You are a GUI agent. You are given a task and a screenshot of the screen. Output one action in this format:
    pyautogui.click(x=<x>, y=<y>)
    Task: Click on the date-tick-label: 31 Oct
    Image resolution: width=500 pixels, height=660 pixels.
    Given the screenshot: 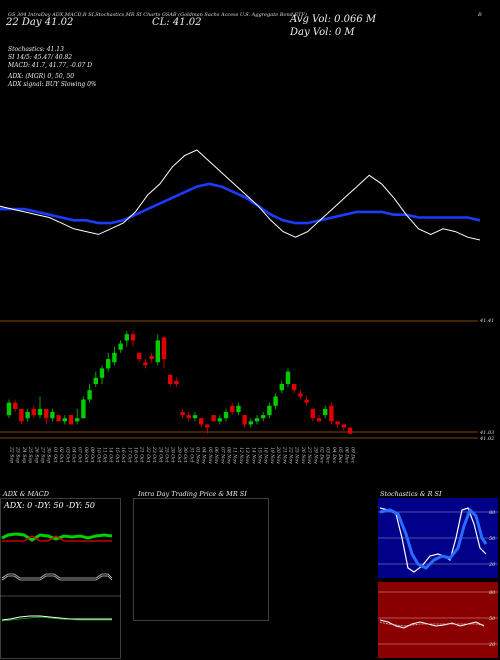 What is the action you would take?
    pyautogui.click(x=191, y=455)
    